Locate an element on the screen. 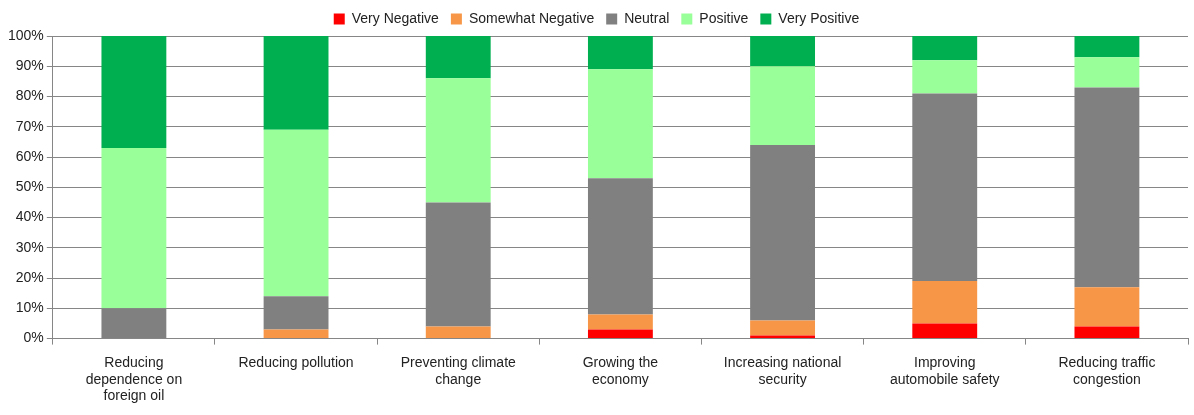  legend-label: Very Positive is located at coordinates (819, 17).